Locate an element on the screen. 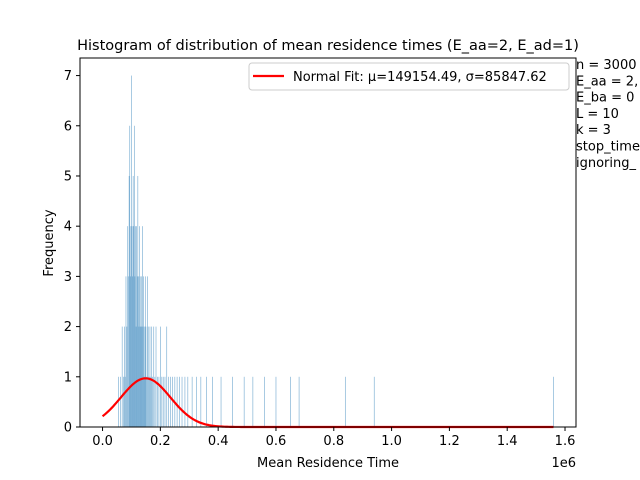 Image resolution: width=640 pixels, height=480 pixels. x-tick-label: 1.6 is located at coordinates (565, 441).